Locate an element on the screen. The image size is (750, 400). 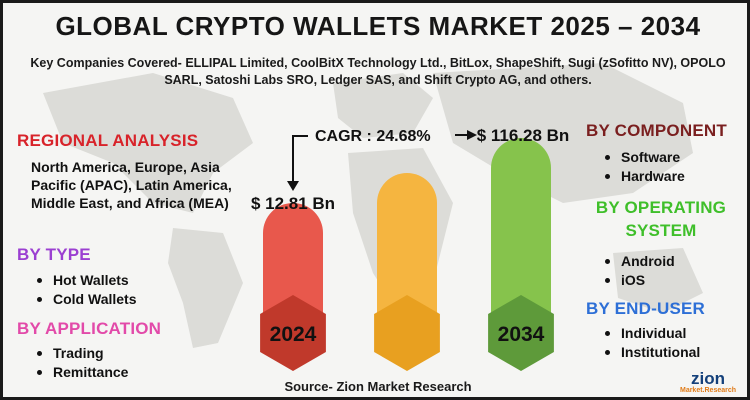
by-application-list: Trading Remittance is located at coordinates (79, 363).